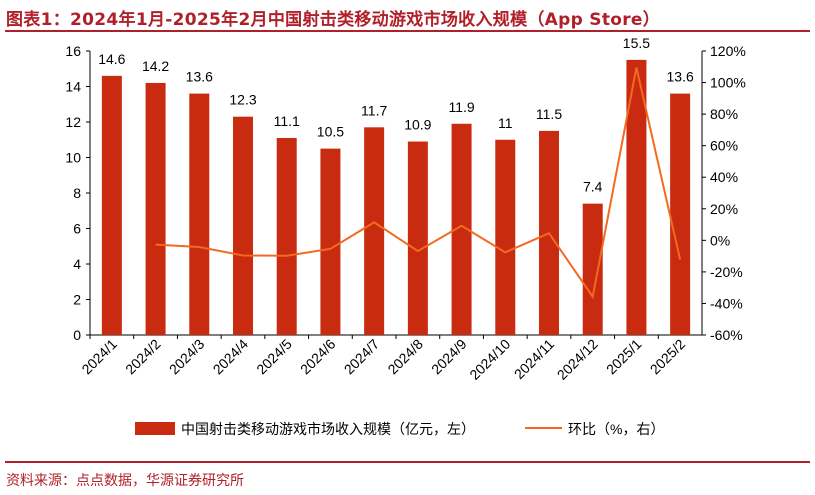  What do you see at coordinates (73, 158) in the screenshot?
I see `left-tick-label: 10` at bounding box center [73, 158].